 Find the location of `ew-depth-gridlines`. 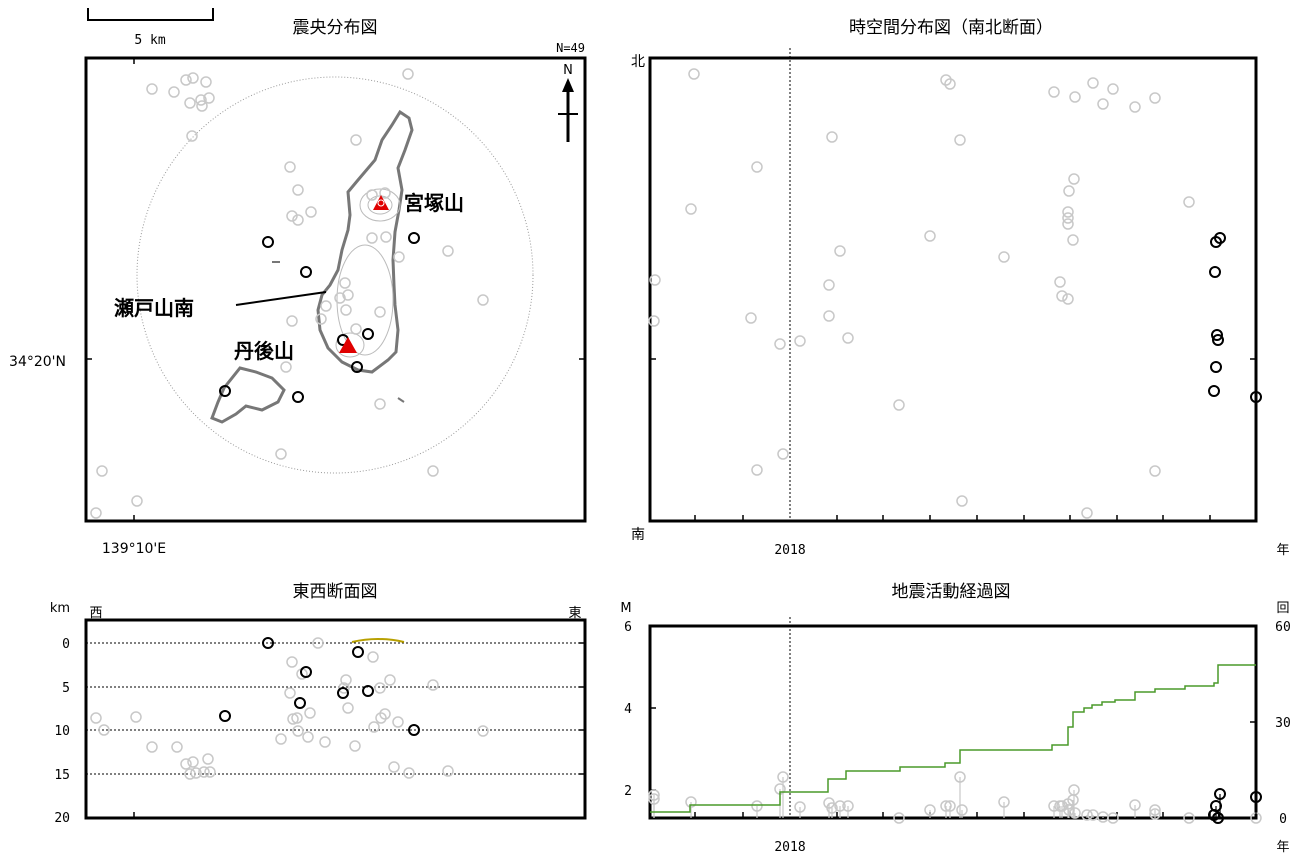

ew-depth-gridlines is located at coordinates (335, 708).